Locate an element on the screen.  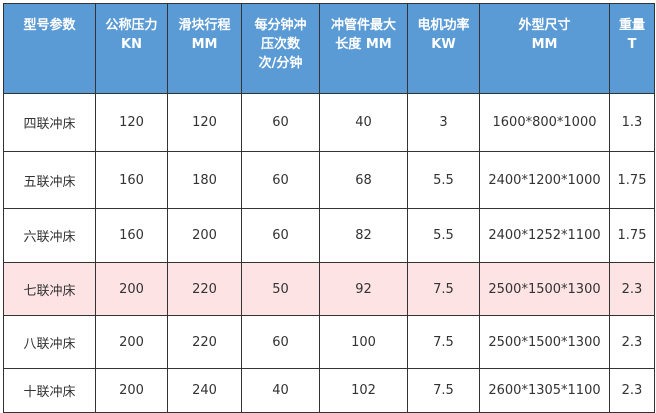
column-header: 电机功率 KW is located at coordinates (443, 48).